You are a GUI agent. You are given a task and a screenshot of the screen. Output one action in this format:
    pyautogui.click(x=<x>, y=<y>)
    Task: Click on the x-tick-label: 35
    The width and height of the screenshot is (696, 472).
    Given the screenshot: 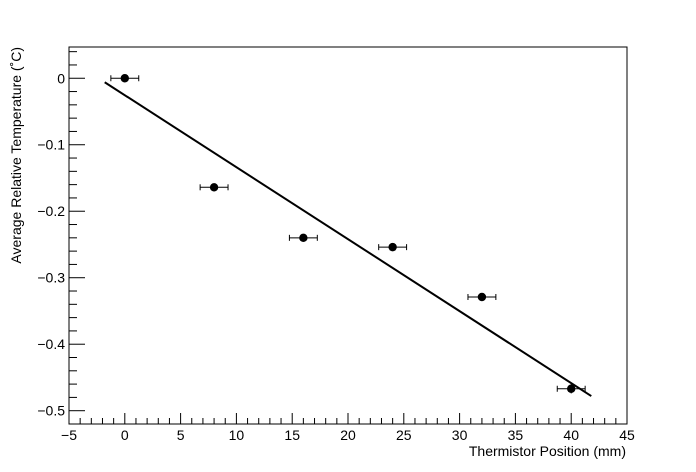 What is the action you would take?
    pyautogui.click(x=516, y=435)
    